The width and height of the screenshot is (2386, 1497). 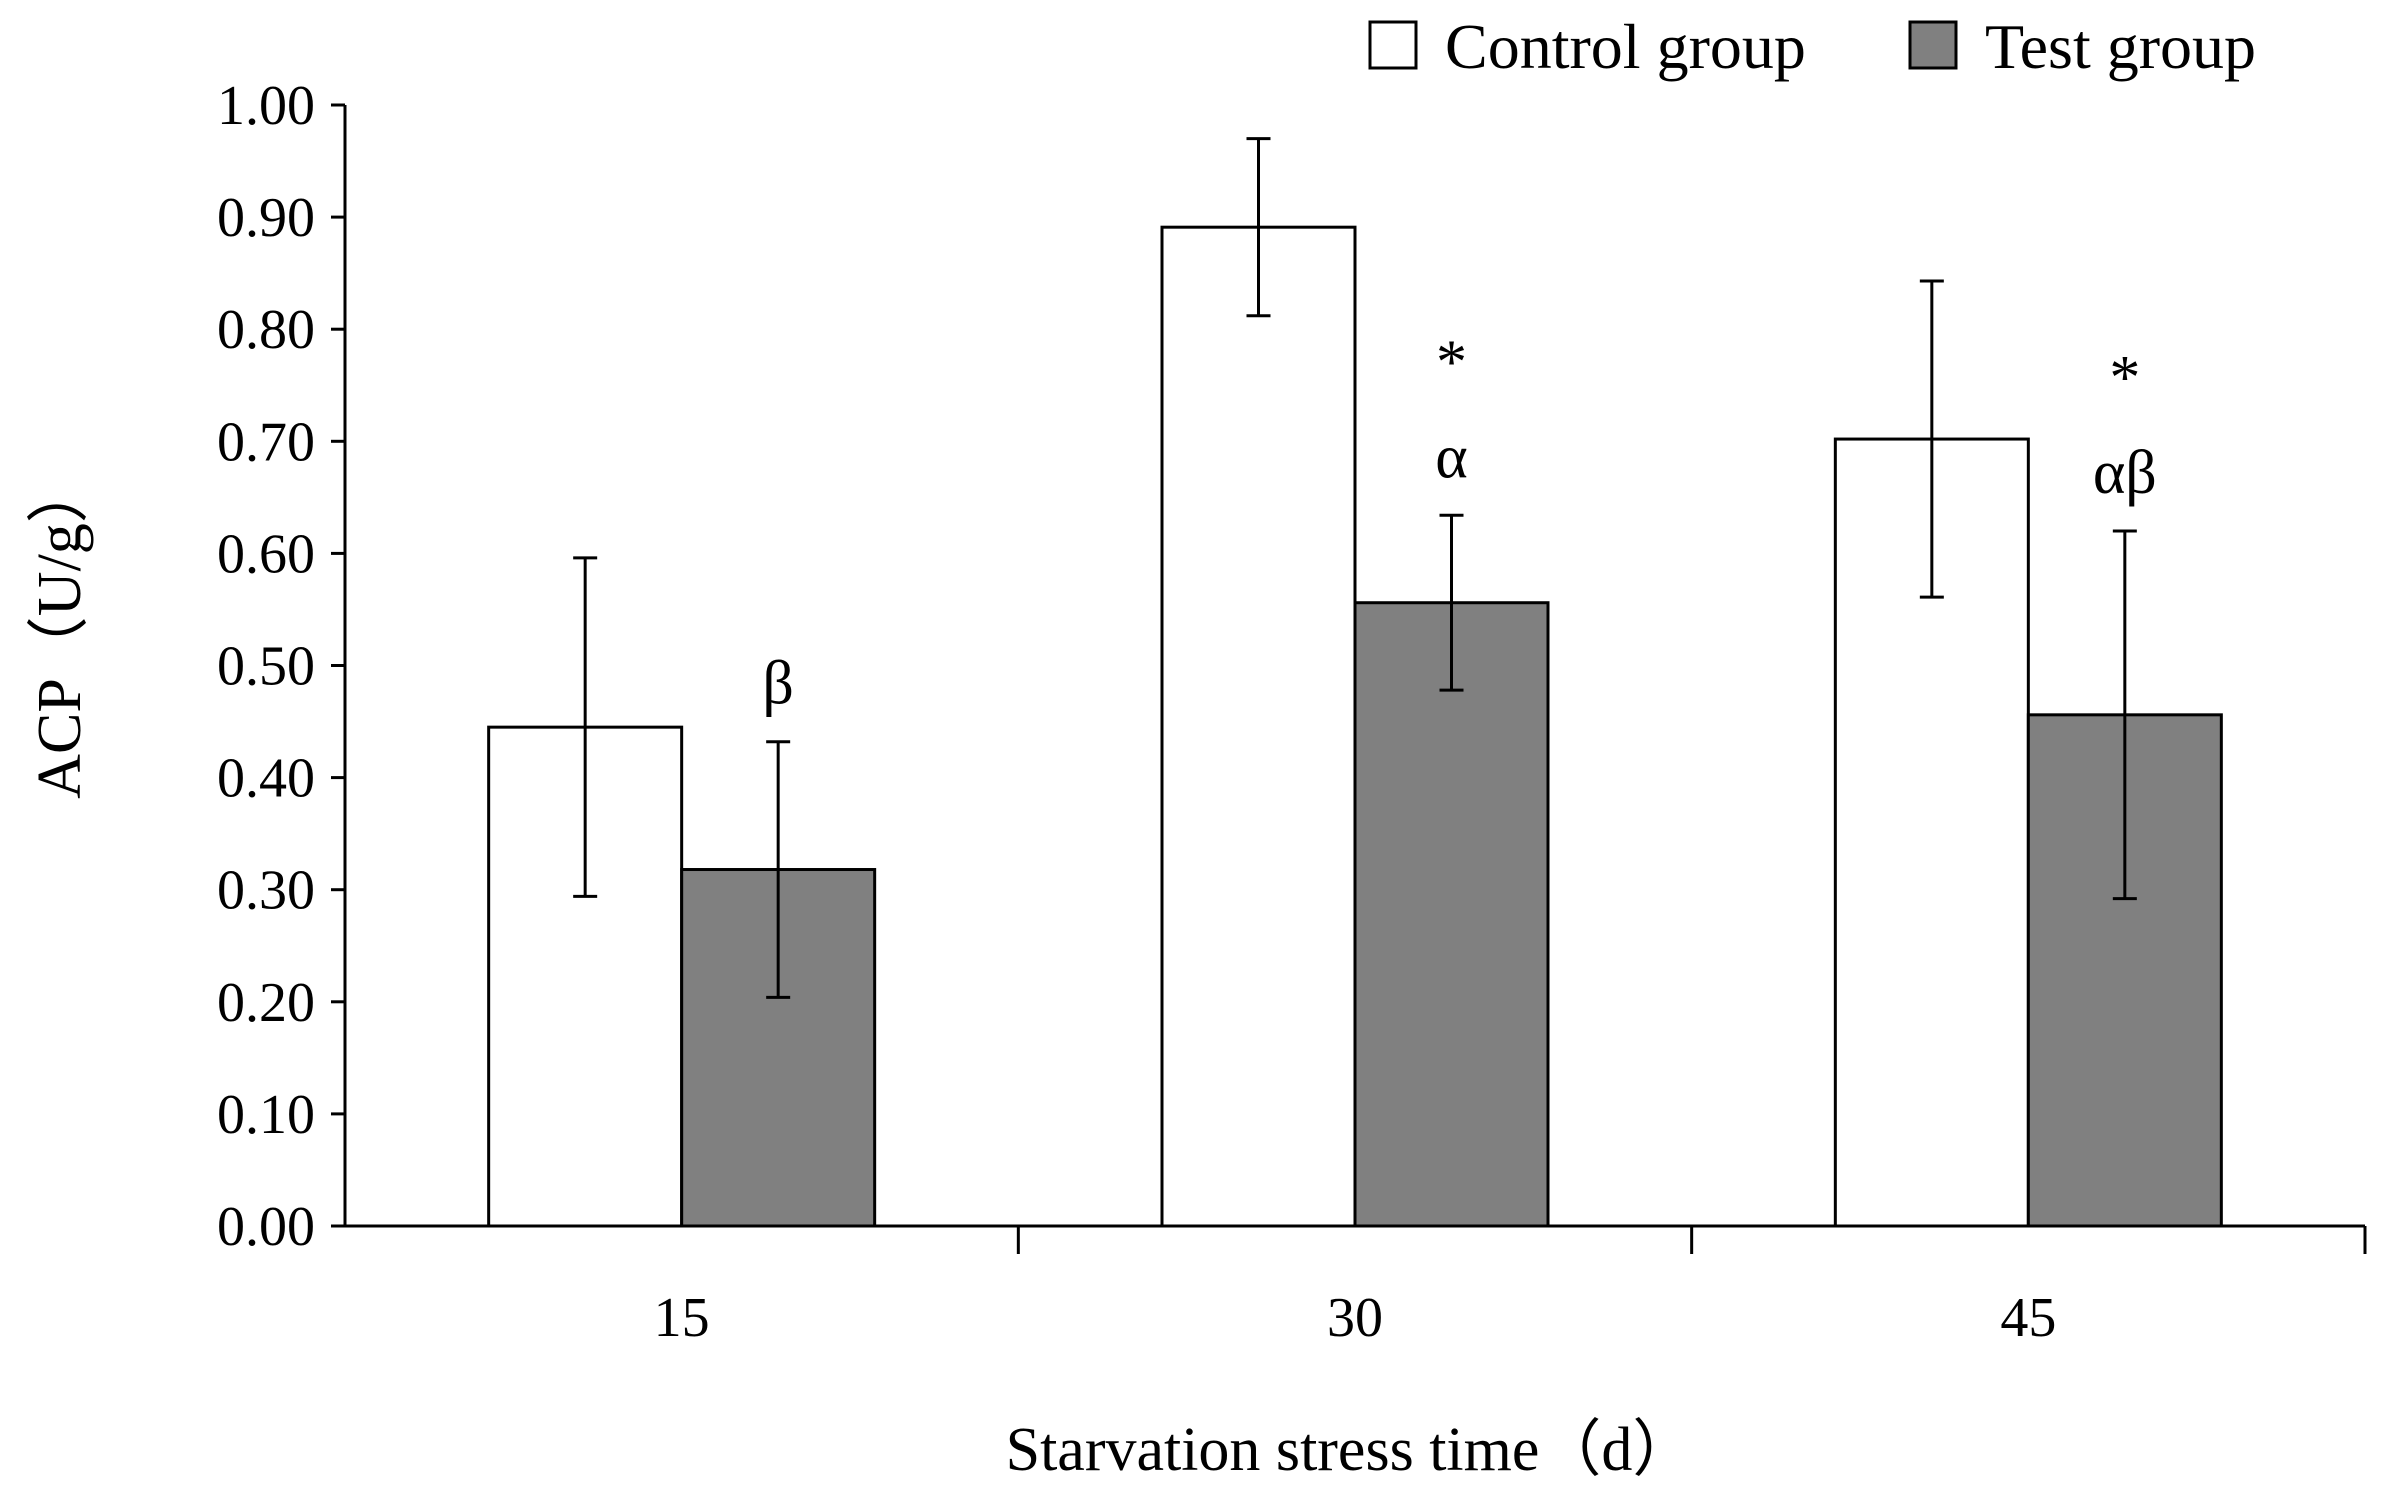 What do you see at coordinates (266, 779) in the screenshot?
I see `y-tick-label: 0.40` at bounding box center [266, 779].